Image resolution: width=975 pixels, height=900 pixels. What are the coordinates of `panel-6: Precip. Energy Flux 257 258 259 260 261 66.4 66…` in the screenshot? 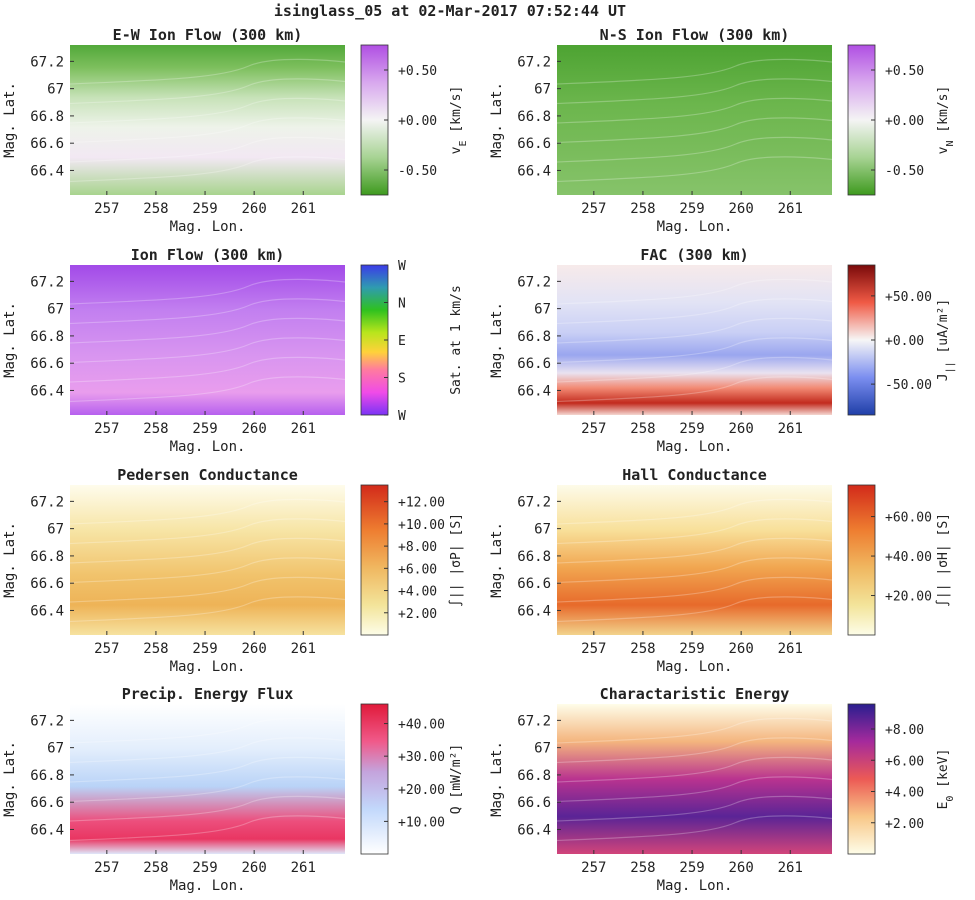 It's located at (233, 789).